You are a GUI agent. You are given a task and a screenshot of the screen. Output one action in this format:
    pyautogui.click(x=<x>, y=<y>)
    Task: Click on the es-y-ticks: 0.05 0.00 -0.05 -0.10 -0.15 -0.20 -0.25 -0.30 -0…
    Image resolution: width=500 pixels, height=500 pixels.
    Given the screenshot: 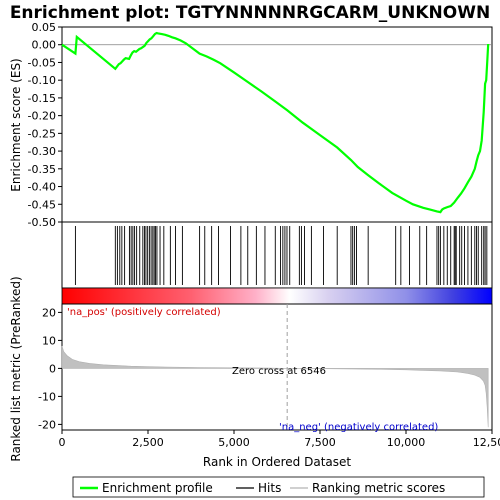 What is the action you would take?
    pyautogui.click(x=45, y=125)
    